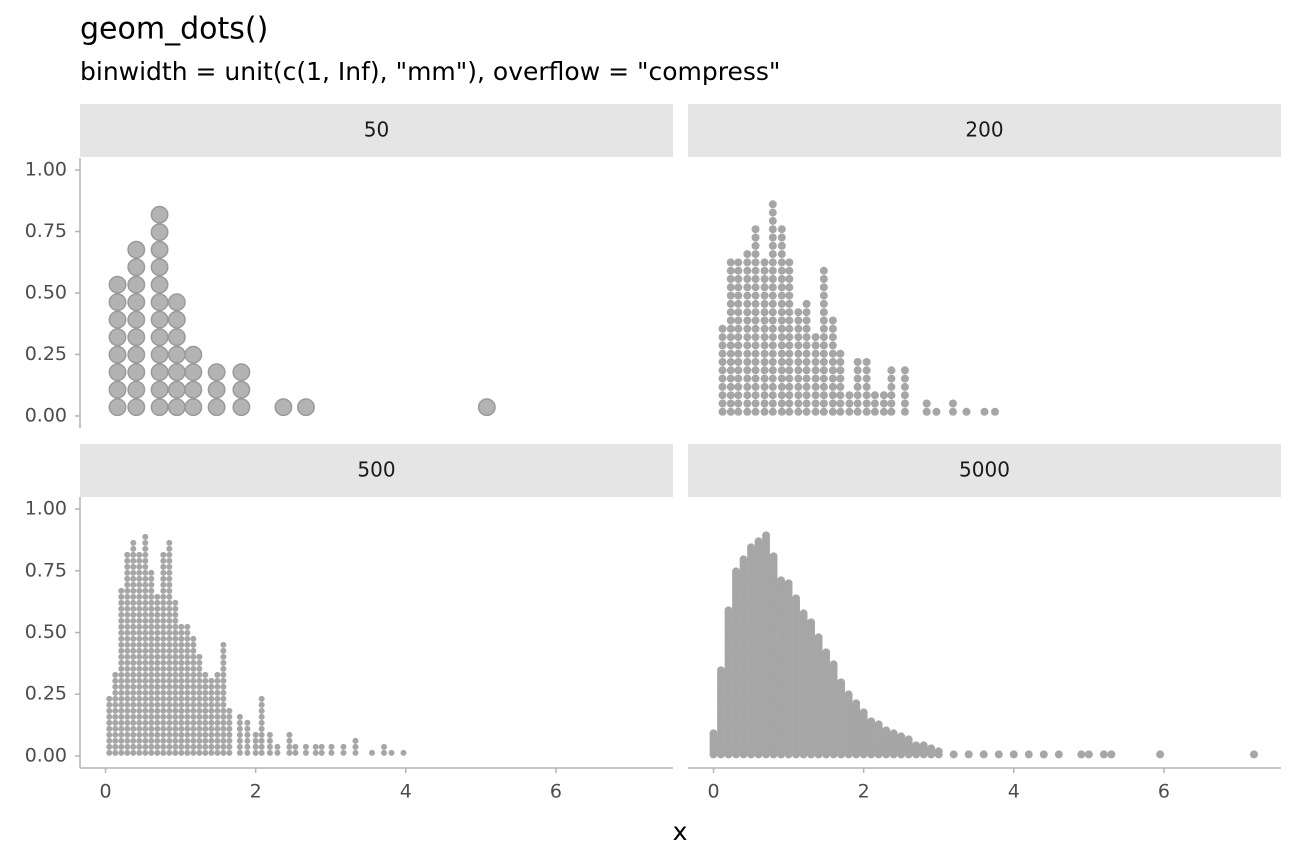 The width and height of the screenshot is (1296, 864). What do you see at coordinates (680, 831) in the screenshot?
I see `x-axis-label: x` at bounding box center [680, 831].